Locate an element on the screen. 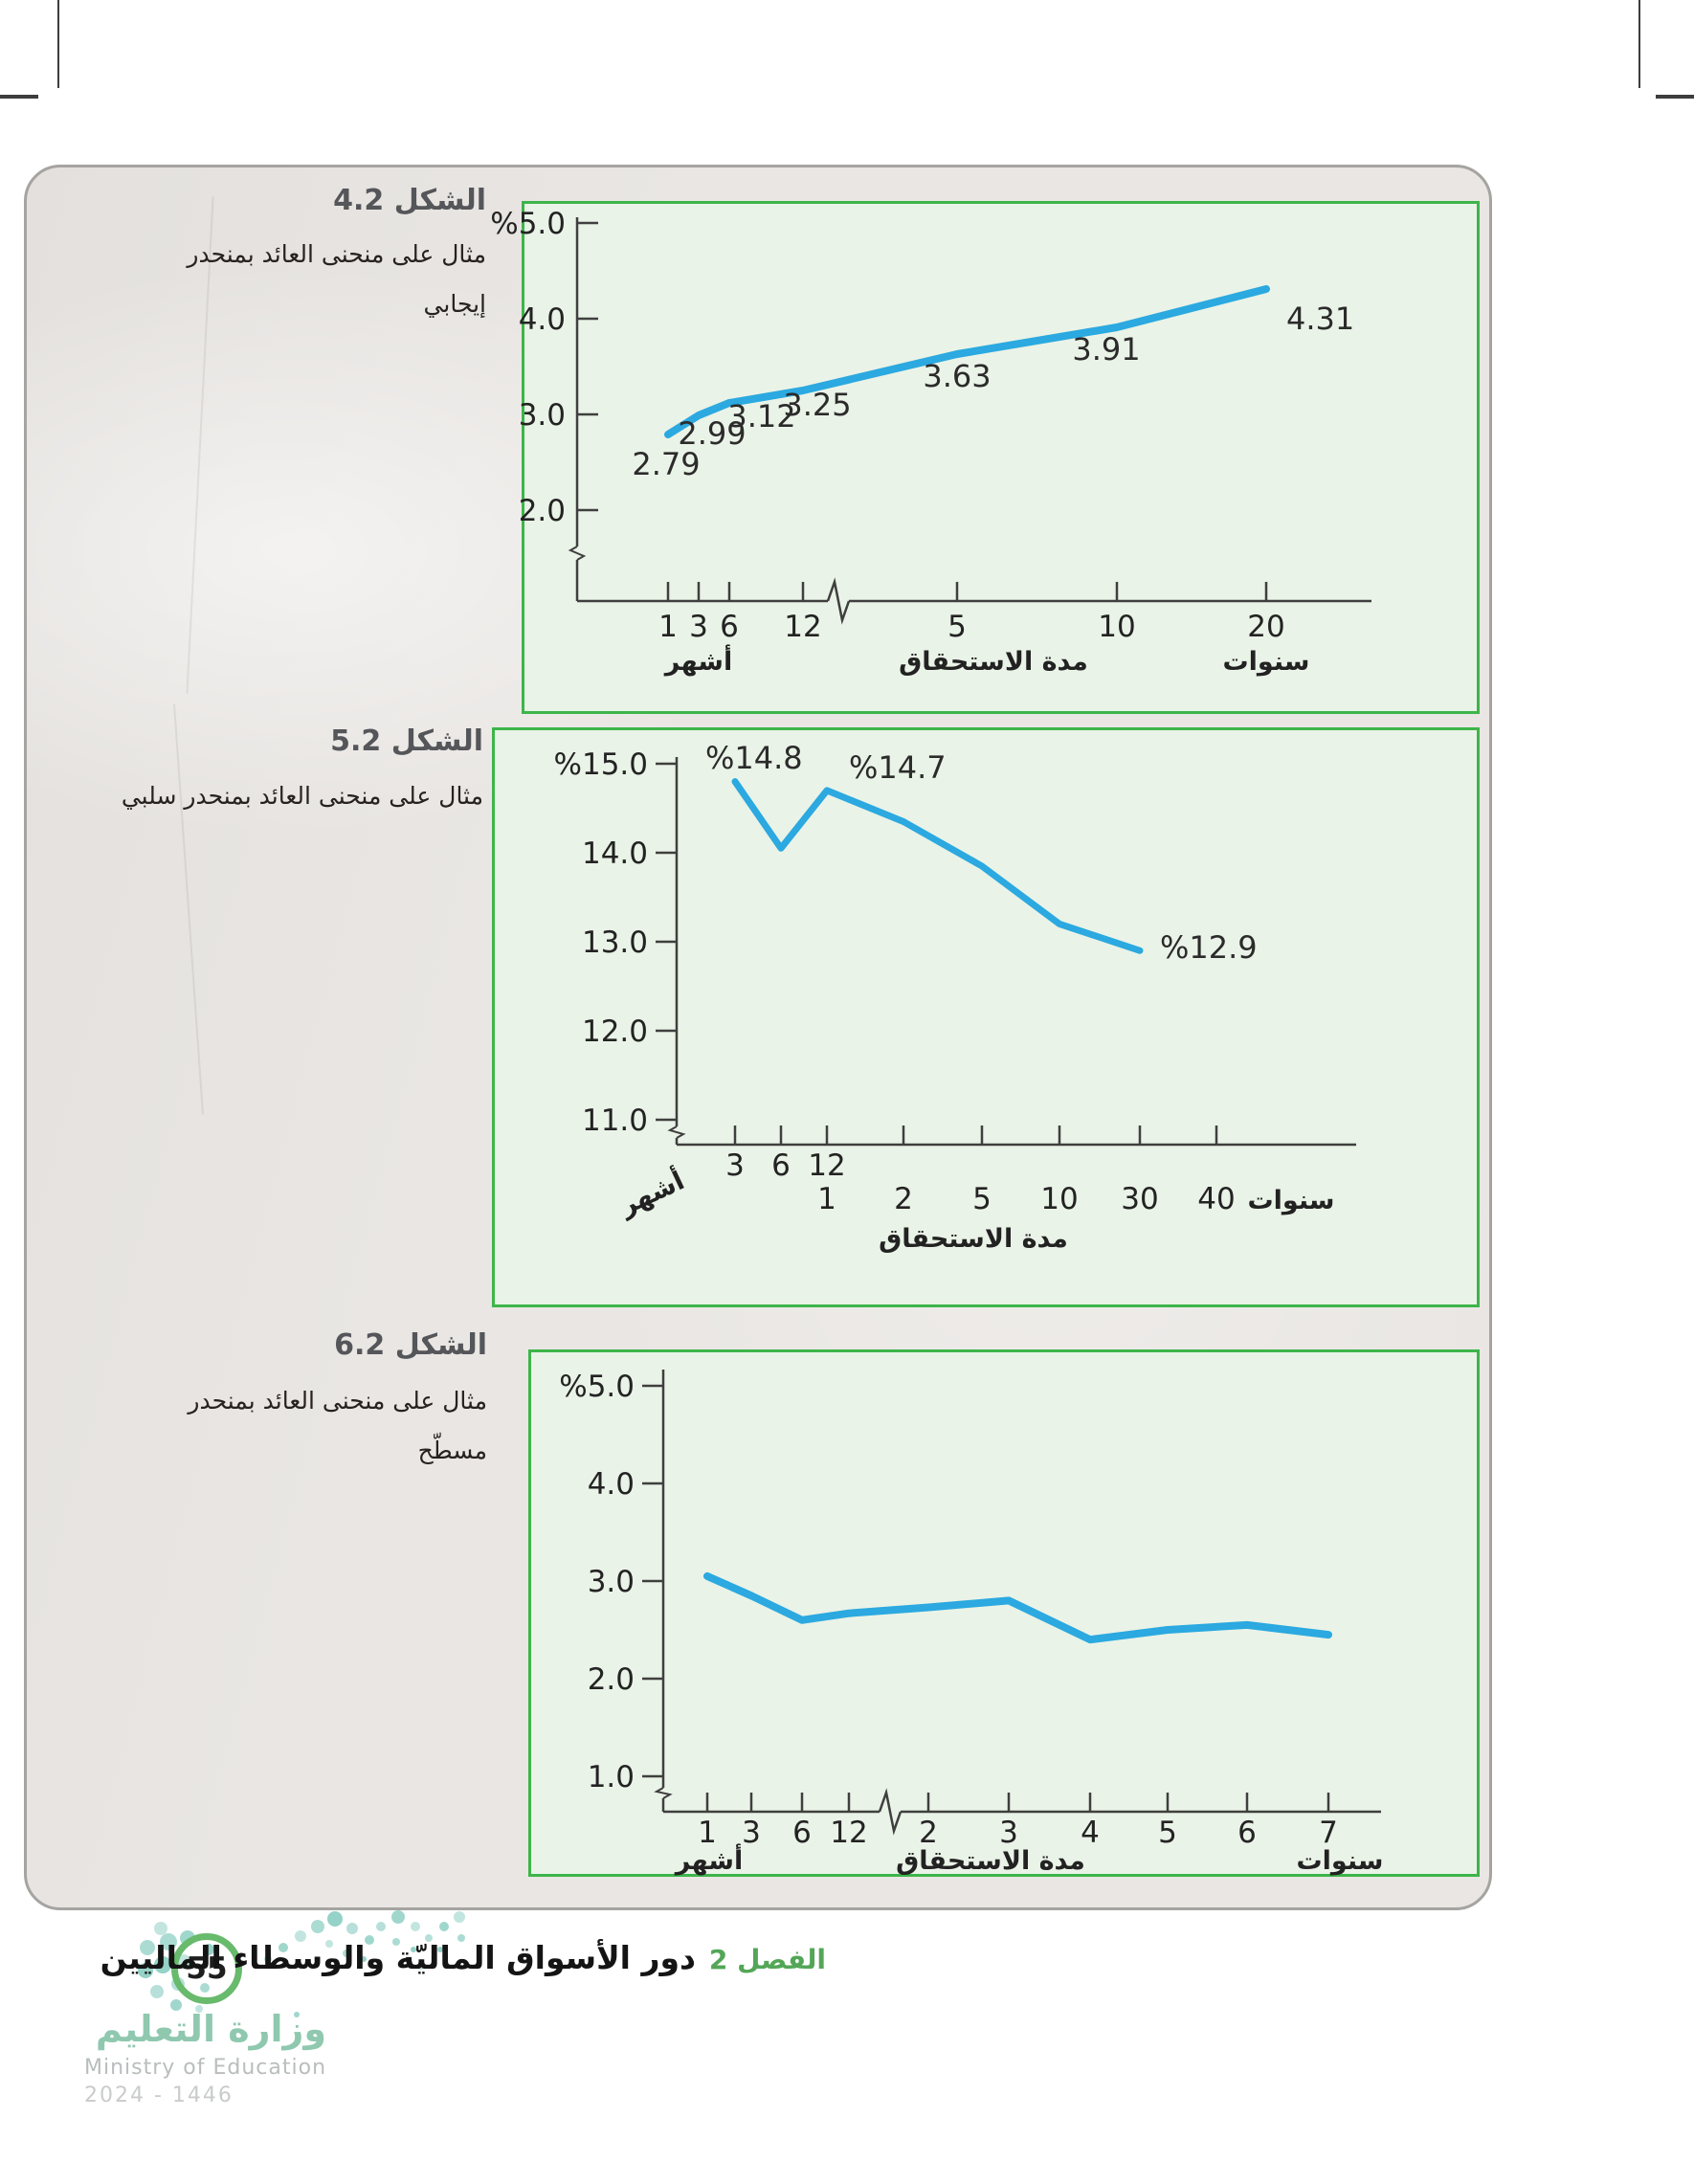 Image resolution: width=1694 pixels, height=2184 pixels. figure-6-2-caption-line2: مسطّح is located at coordinates (452, 1451).